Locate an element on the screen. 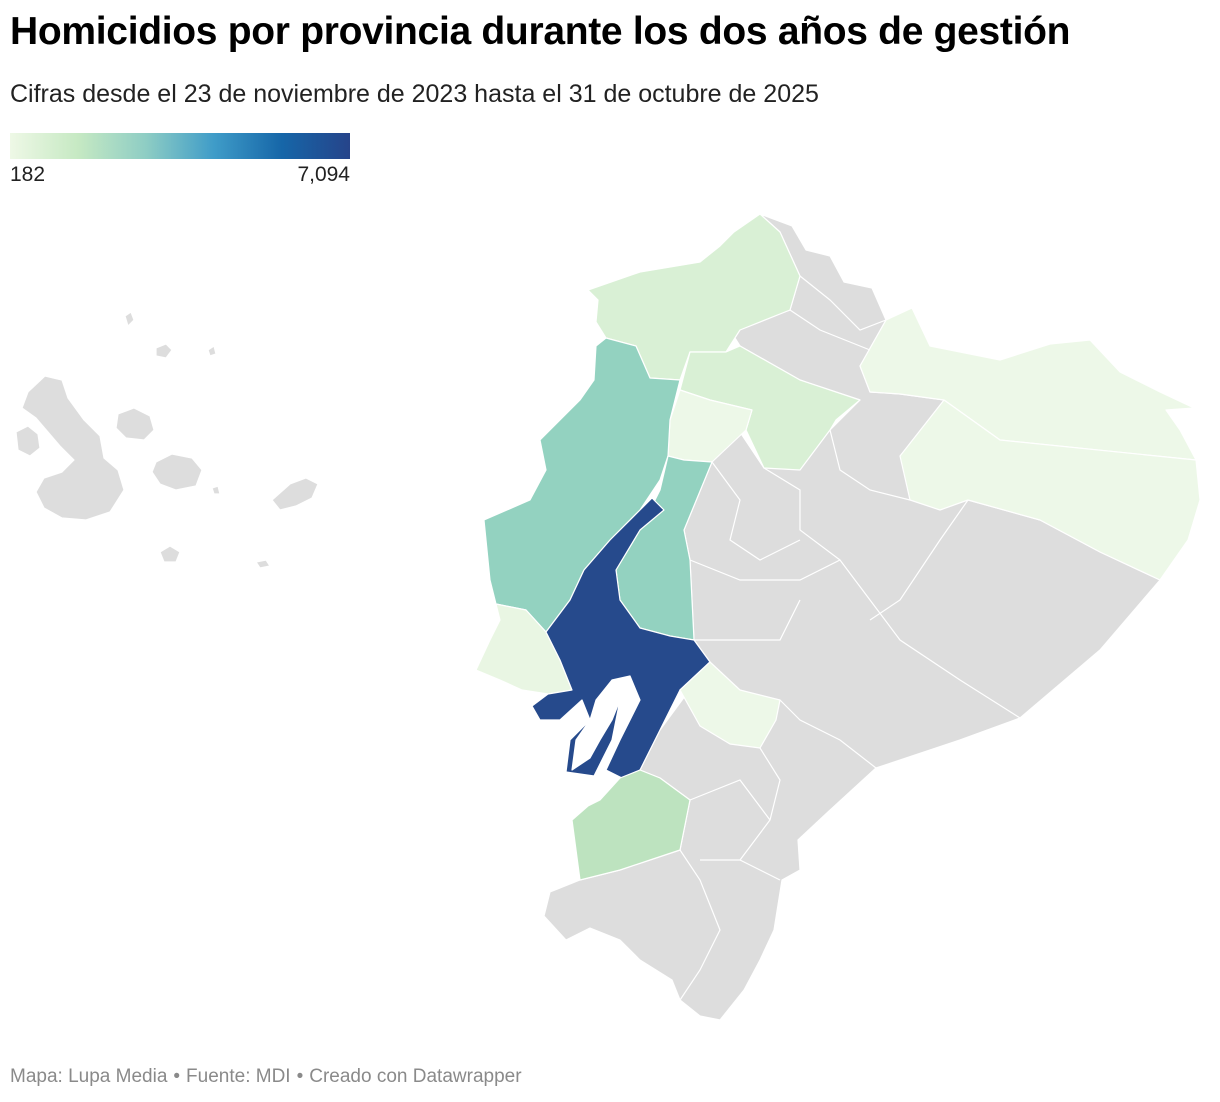 The width and height of the screenshot is (1220, 1102). region-santa-elena is located at coordinates (524, 649).